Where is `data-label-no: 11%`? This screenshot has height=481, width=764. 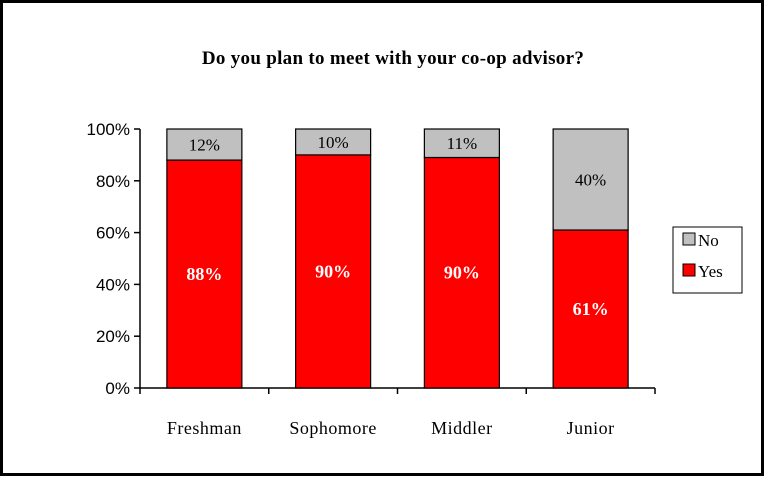
data-label-no: 11% is located at coordinates (462, 143).